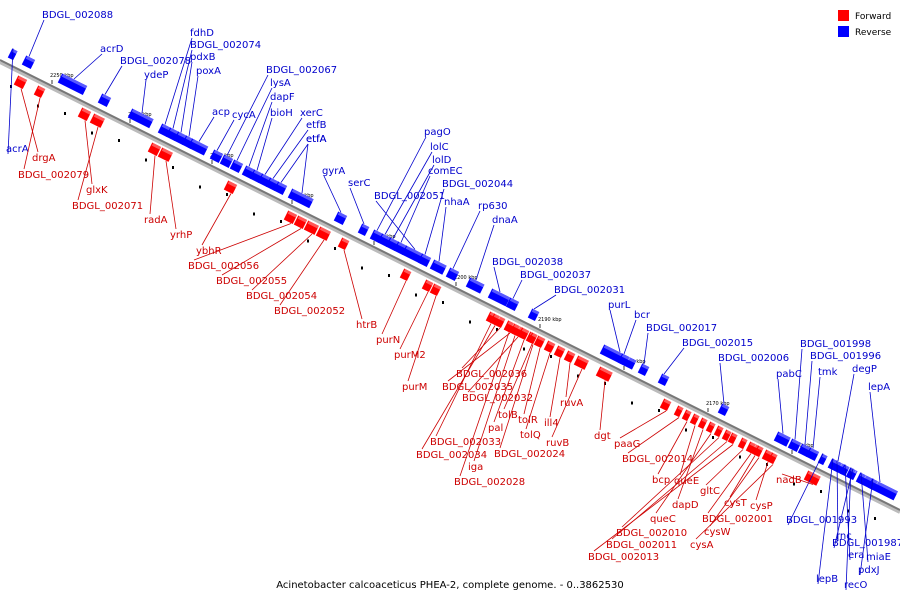  I want to click on reverse-gene-label: gyrA, so click(333, 171).